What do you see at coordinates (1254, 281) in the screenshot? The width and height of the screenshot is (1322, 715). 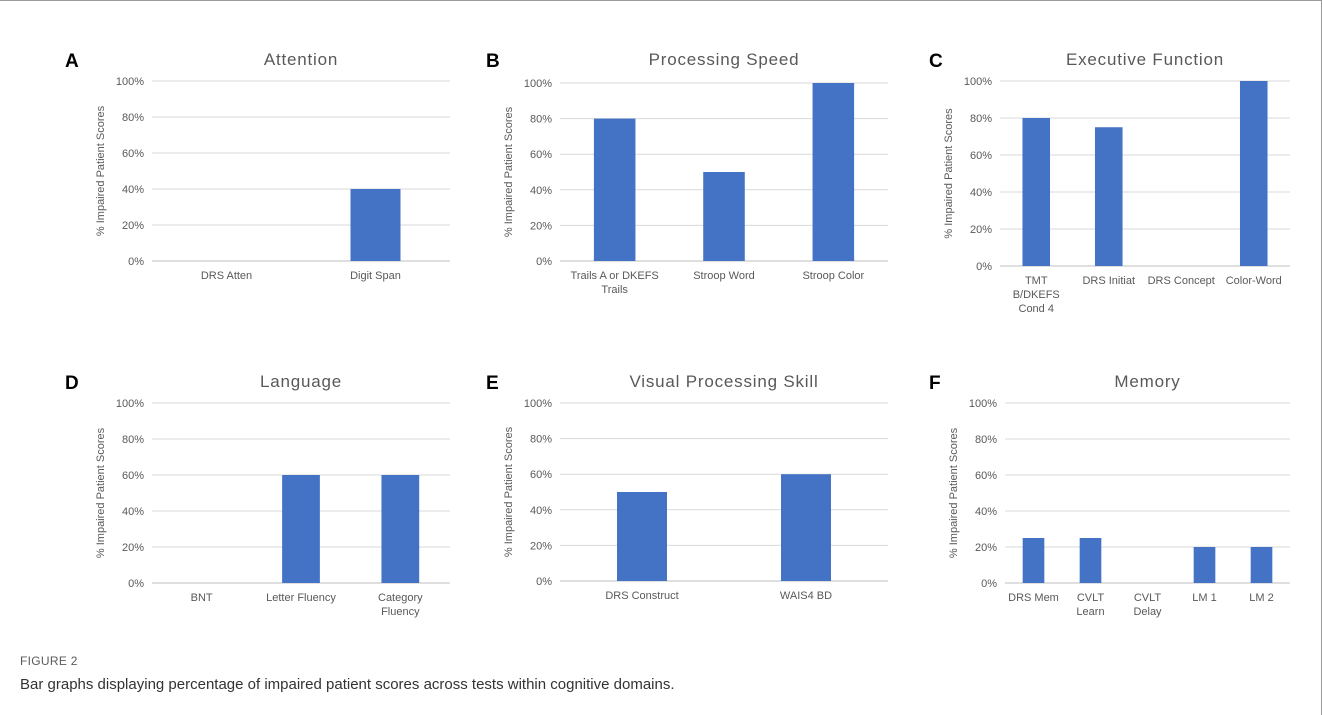 I see `x-category-label: Color-Word` at bounding box center [1254, 281].